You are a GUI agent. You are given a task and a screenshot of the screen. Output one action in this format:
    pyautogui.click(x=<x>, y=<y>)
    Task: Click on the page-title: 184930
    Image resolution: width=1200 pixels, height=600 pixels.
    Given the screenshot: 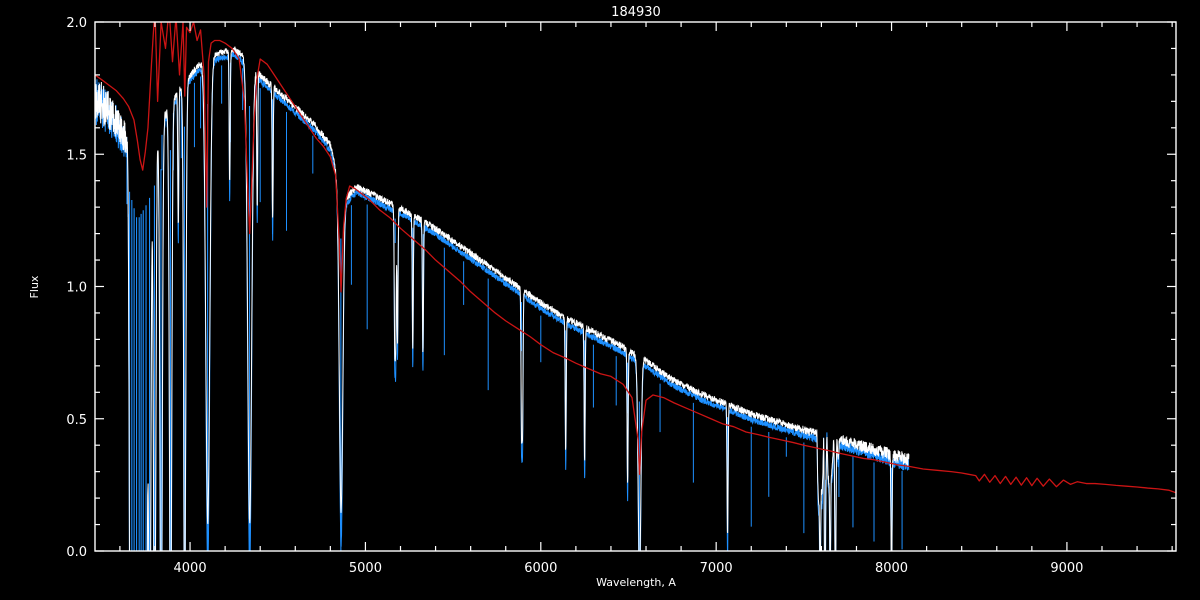 What is the action you would take?
    pyautogui.click(x=636, y=12)
    